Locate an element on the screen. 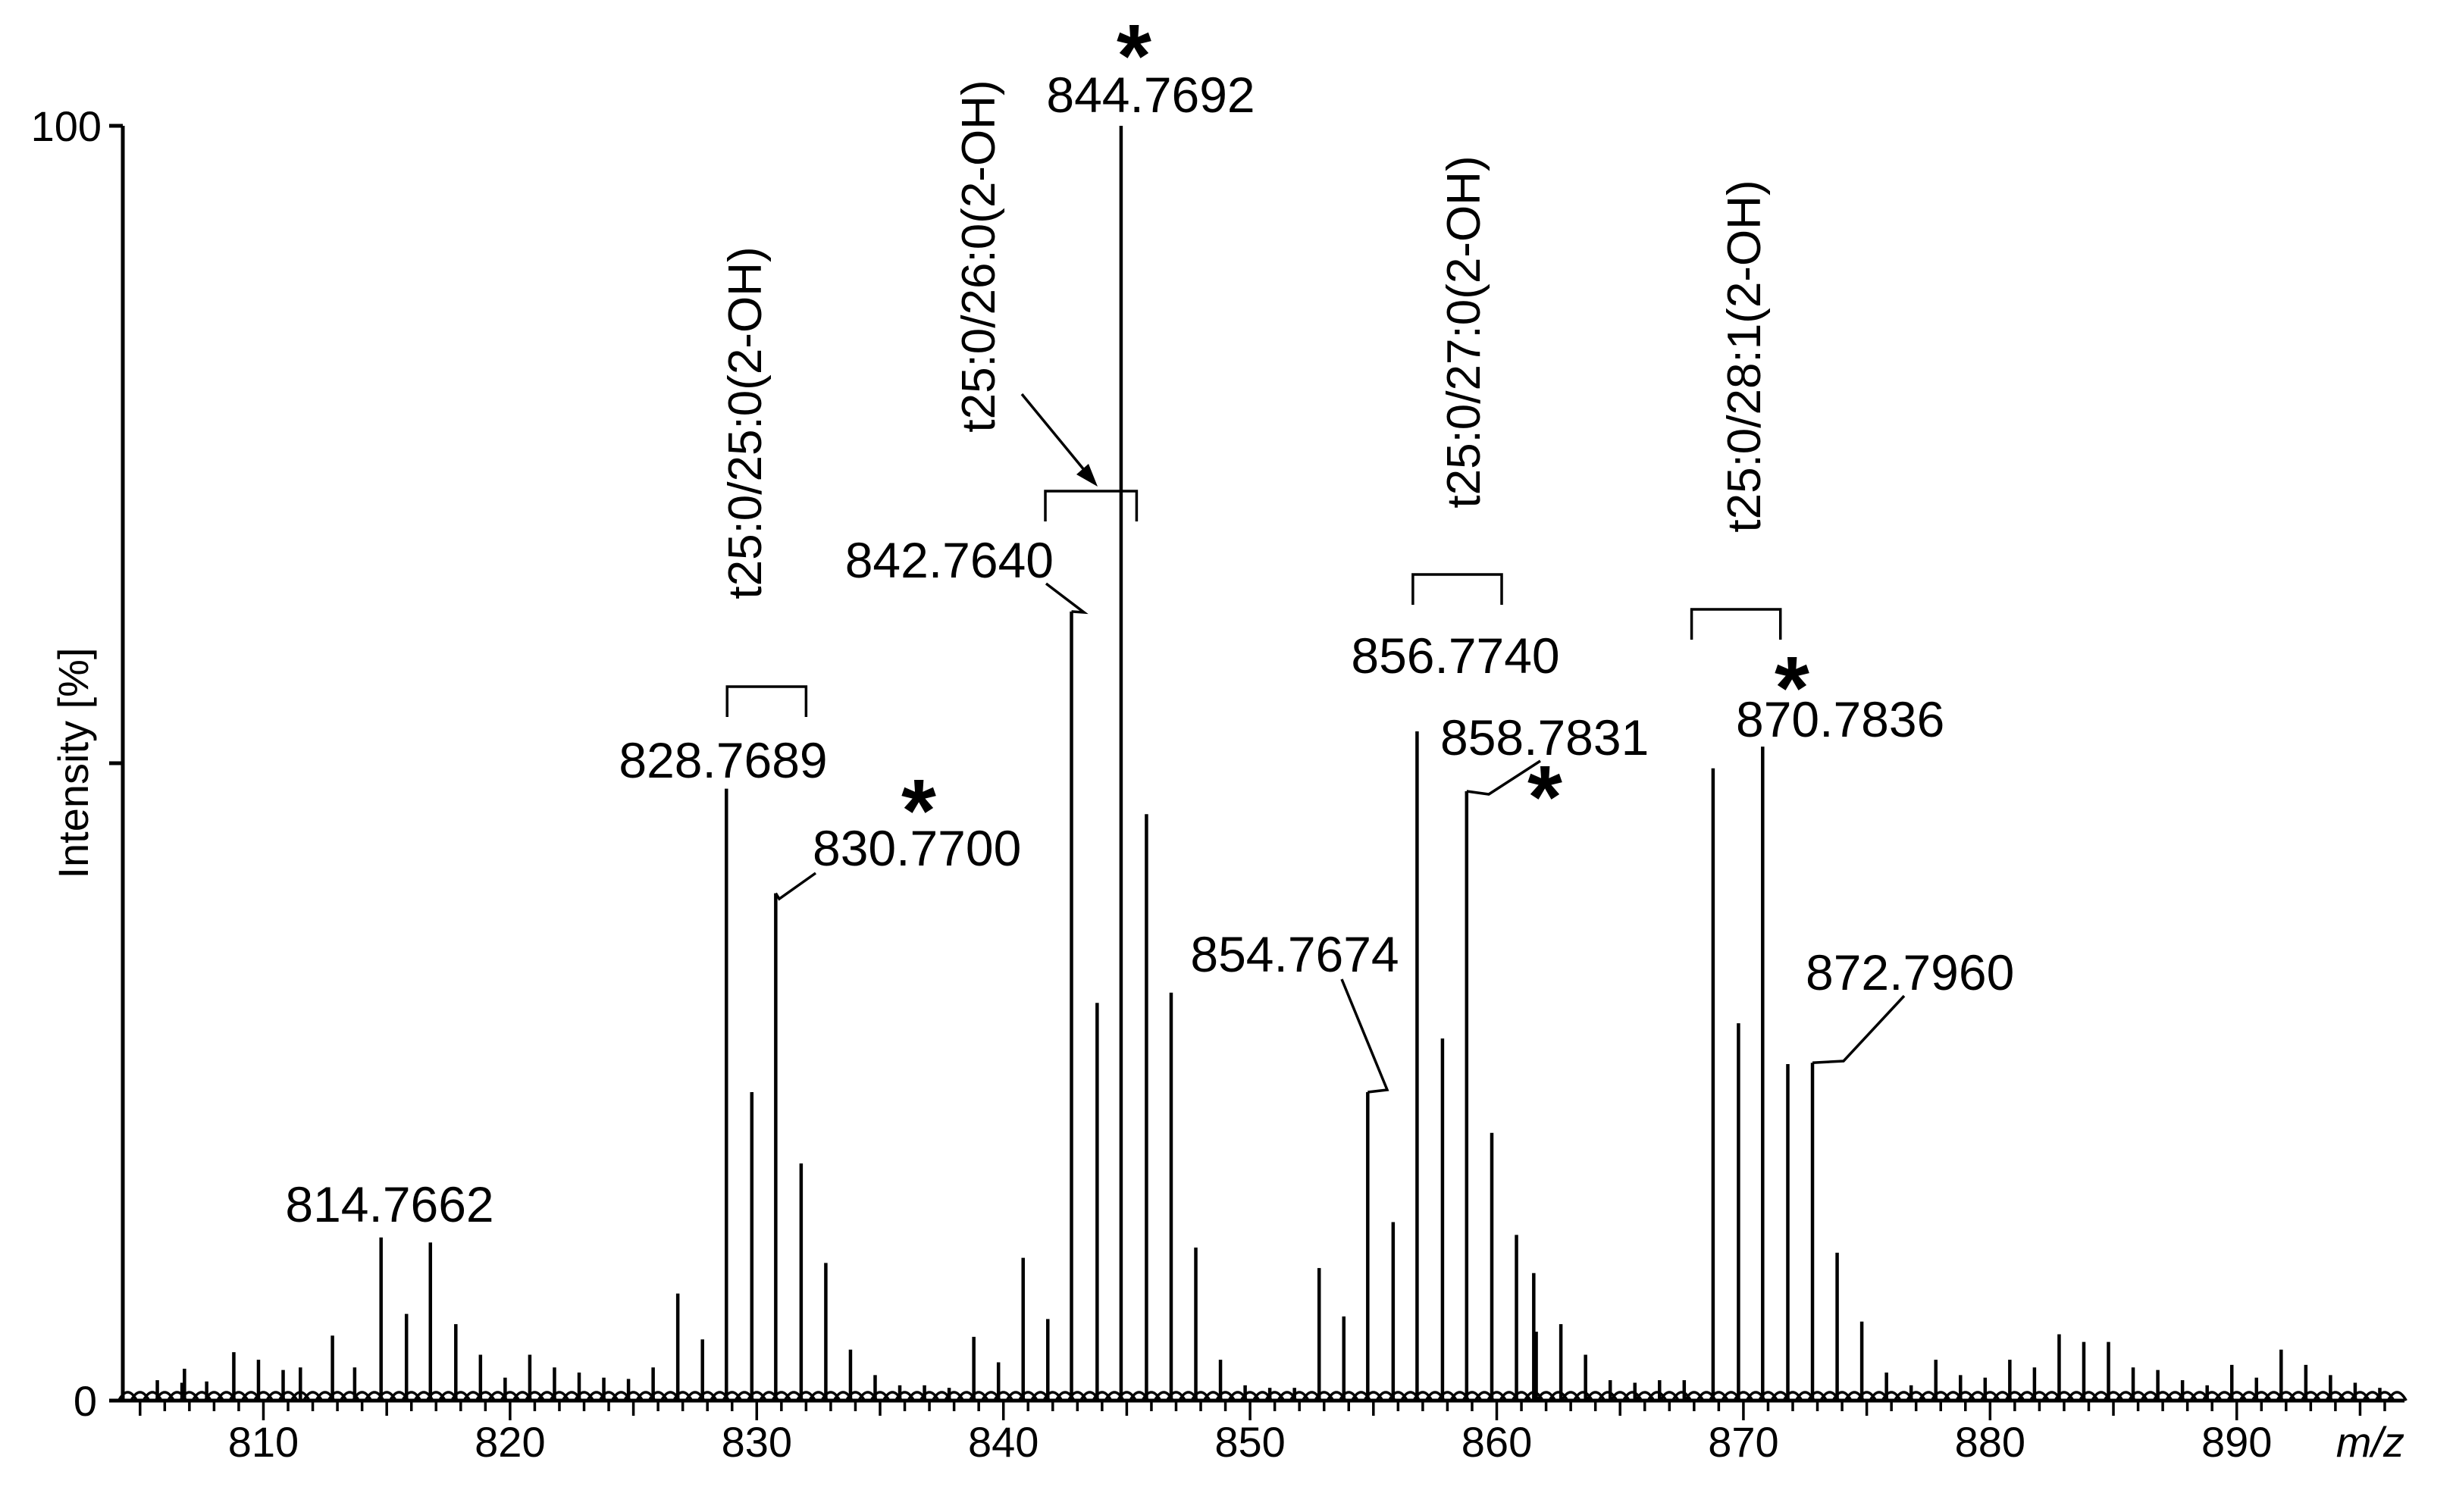 The width and height of the screenshot is (2453, 1512). peak-label-858.7831: 858.7831 is located at coordinates (1544, 737).